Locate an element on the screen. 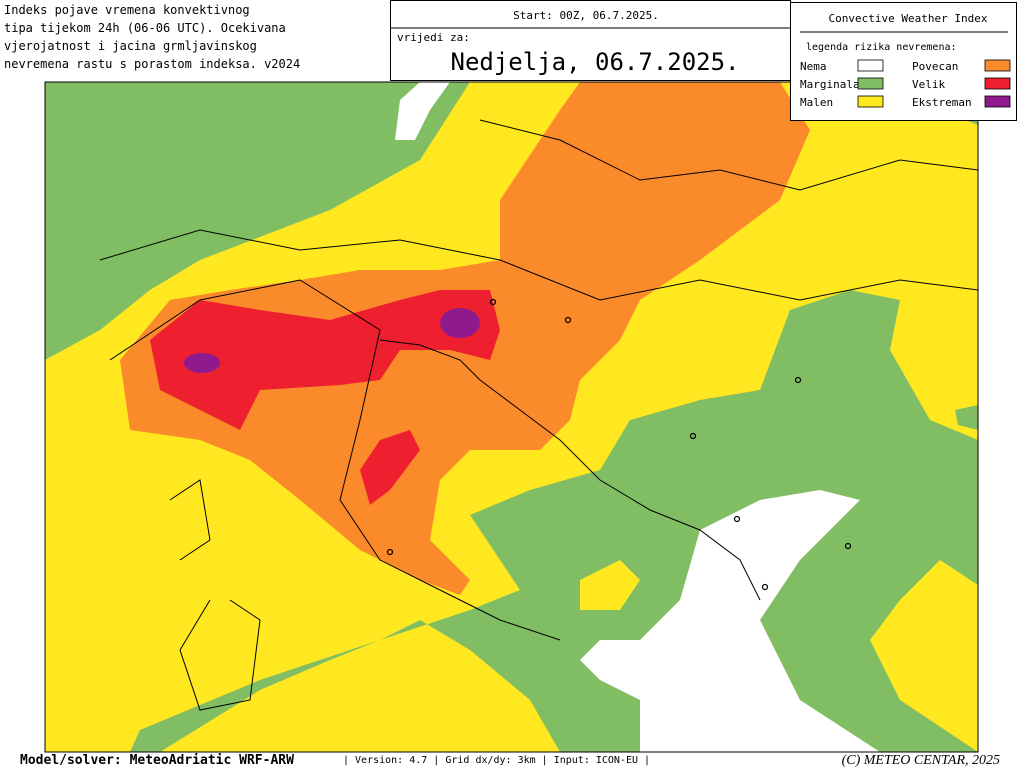 The width and height of the screenshot is (1024, 768). legend-label: Ekstreman is located at coordinates (942, 102).